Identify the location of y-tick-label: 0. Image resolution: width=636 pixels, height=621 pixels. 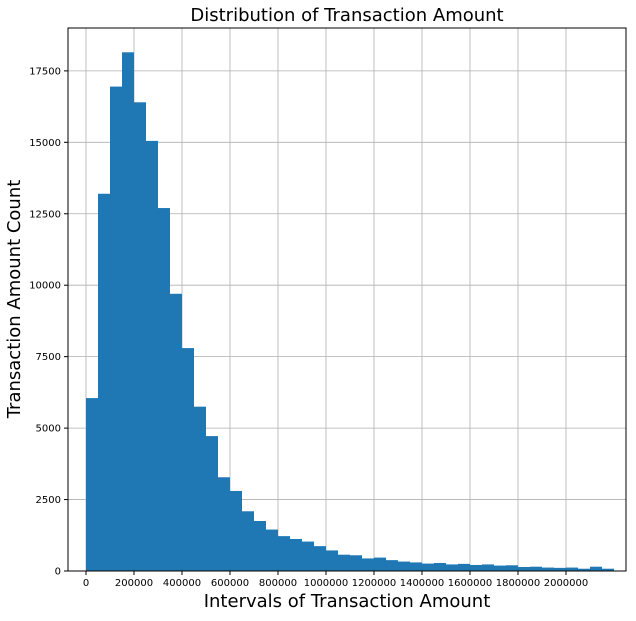
(58, 572).